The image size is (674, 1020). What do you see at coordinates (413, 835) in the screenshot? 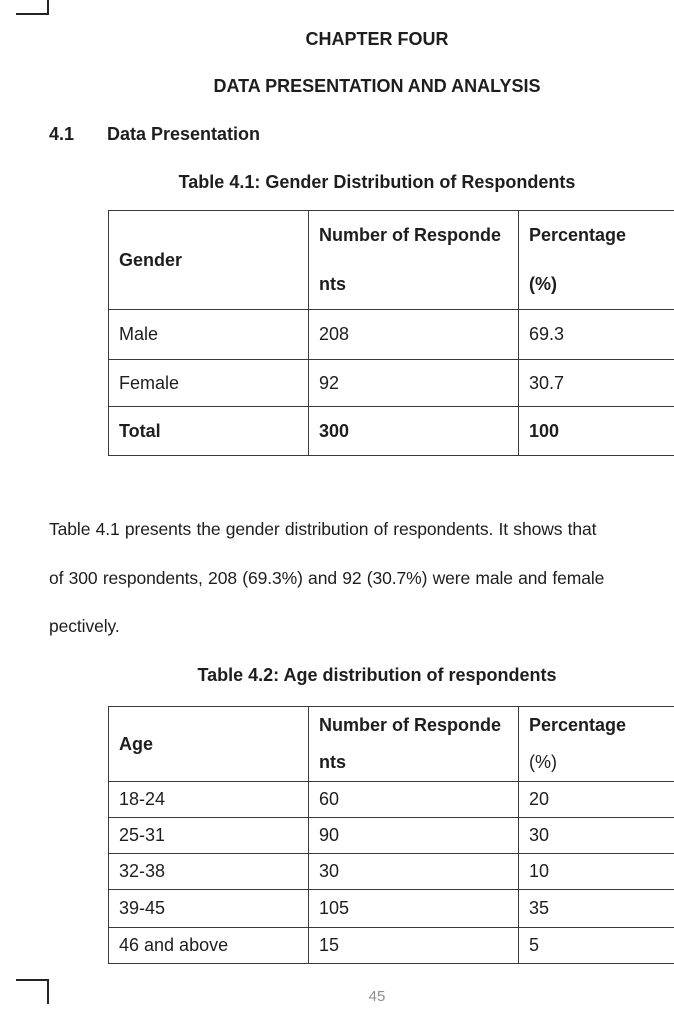
I see `cell-respondents: 90` at bounding box center [413, 835].